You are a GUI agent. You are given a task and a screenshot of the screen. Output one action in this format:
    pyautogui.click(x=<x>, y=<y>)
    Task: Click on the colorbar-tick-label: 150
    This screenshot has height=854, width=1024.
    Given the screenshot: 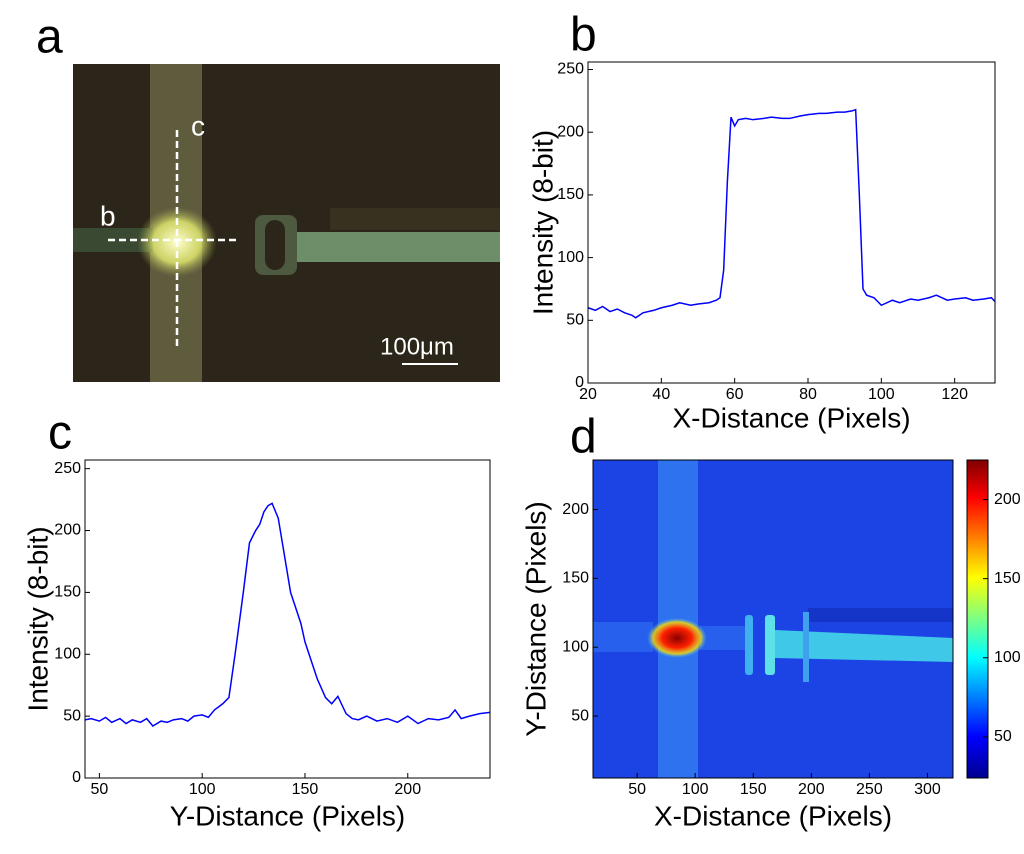 What is the action you would take?
    pyautogui.click(x=1007, y=578)
    